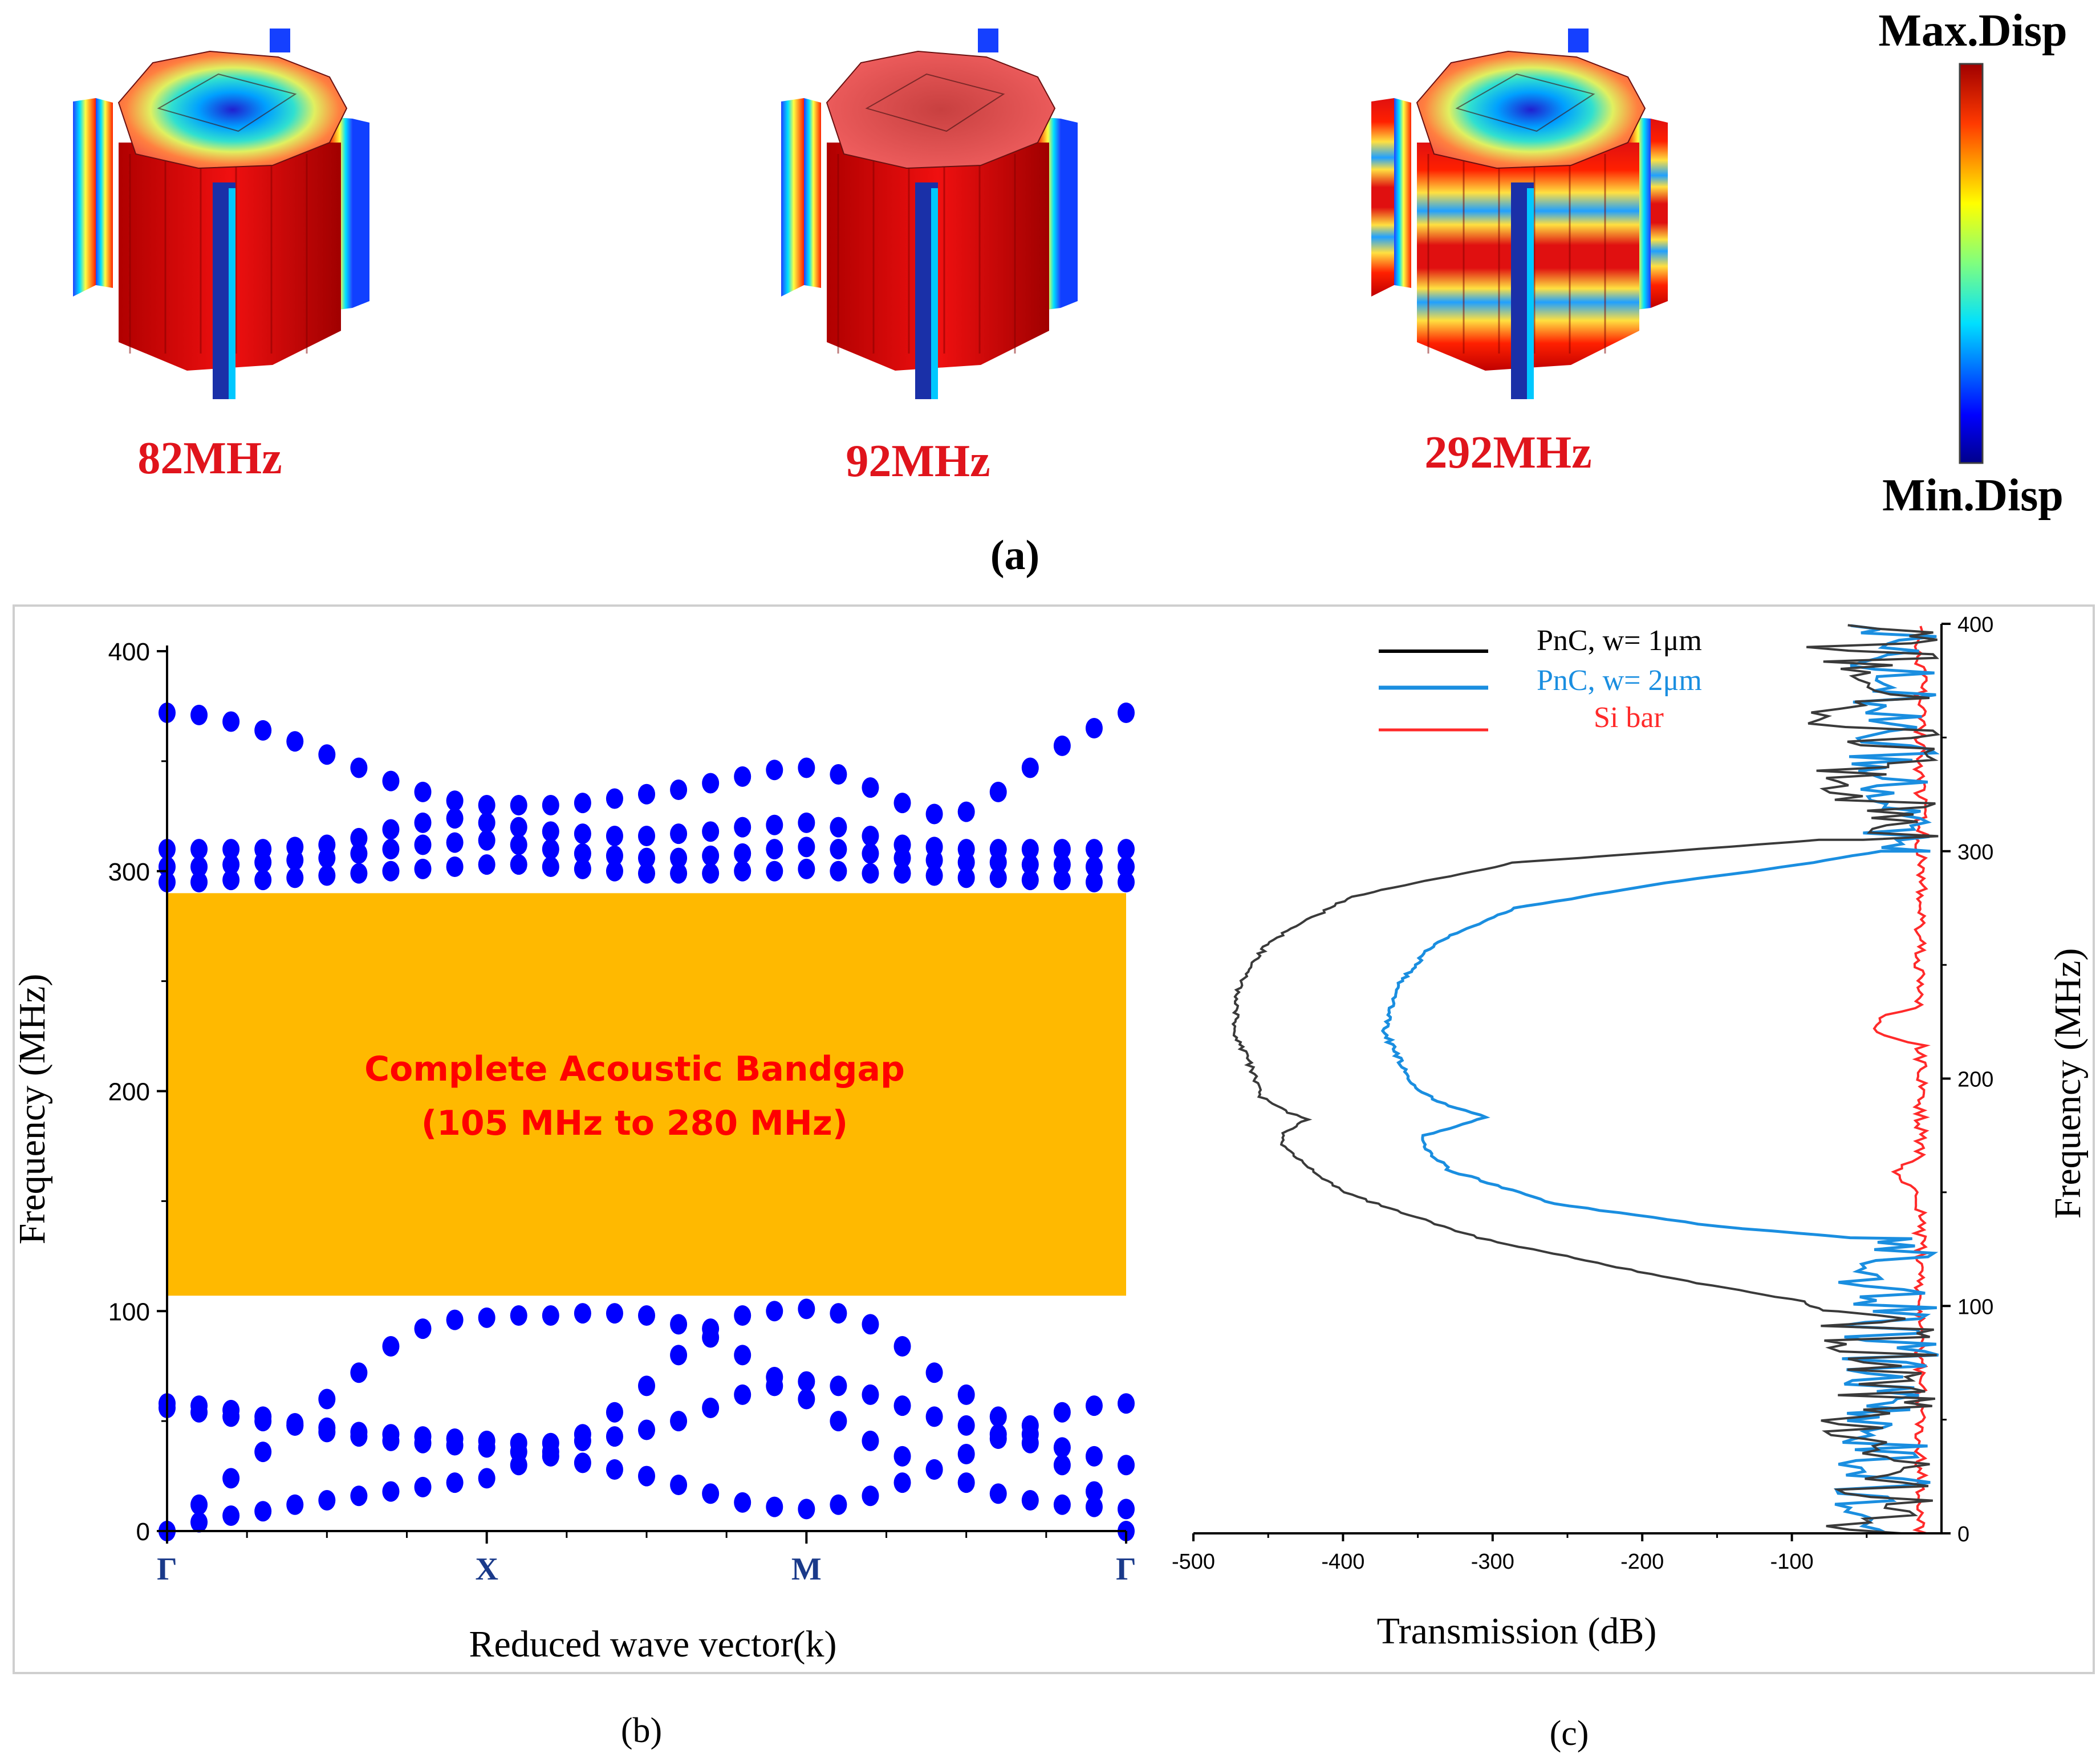  I want to click on top-face, so click(232, 109).